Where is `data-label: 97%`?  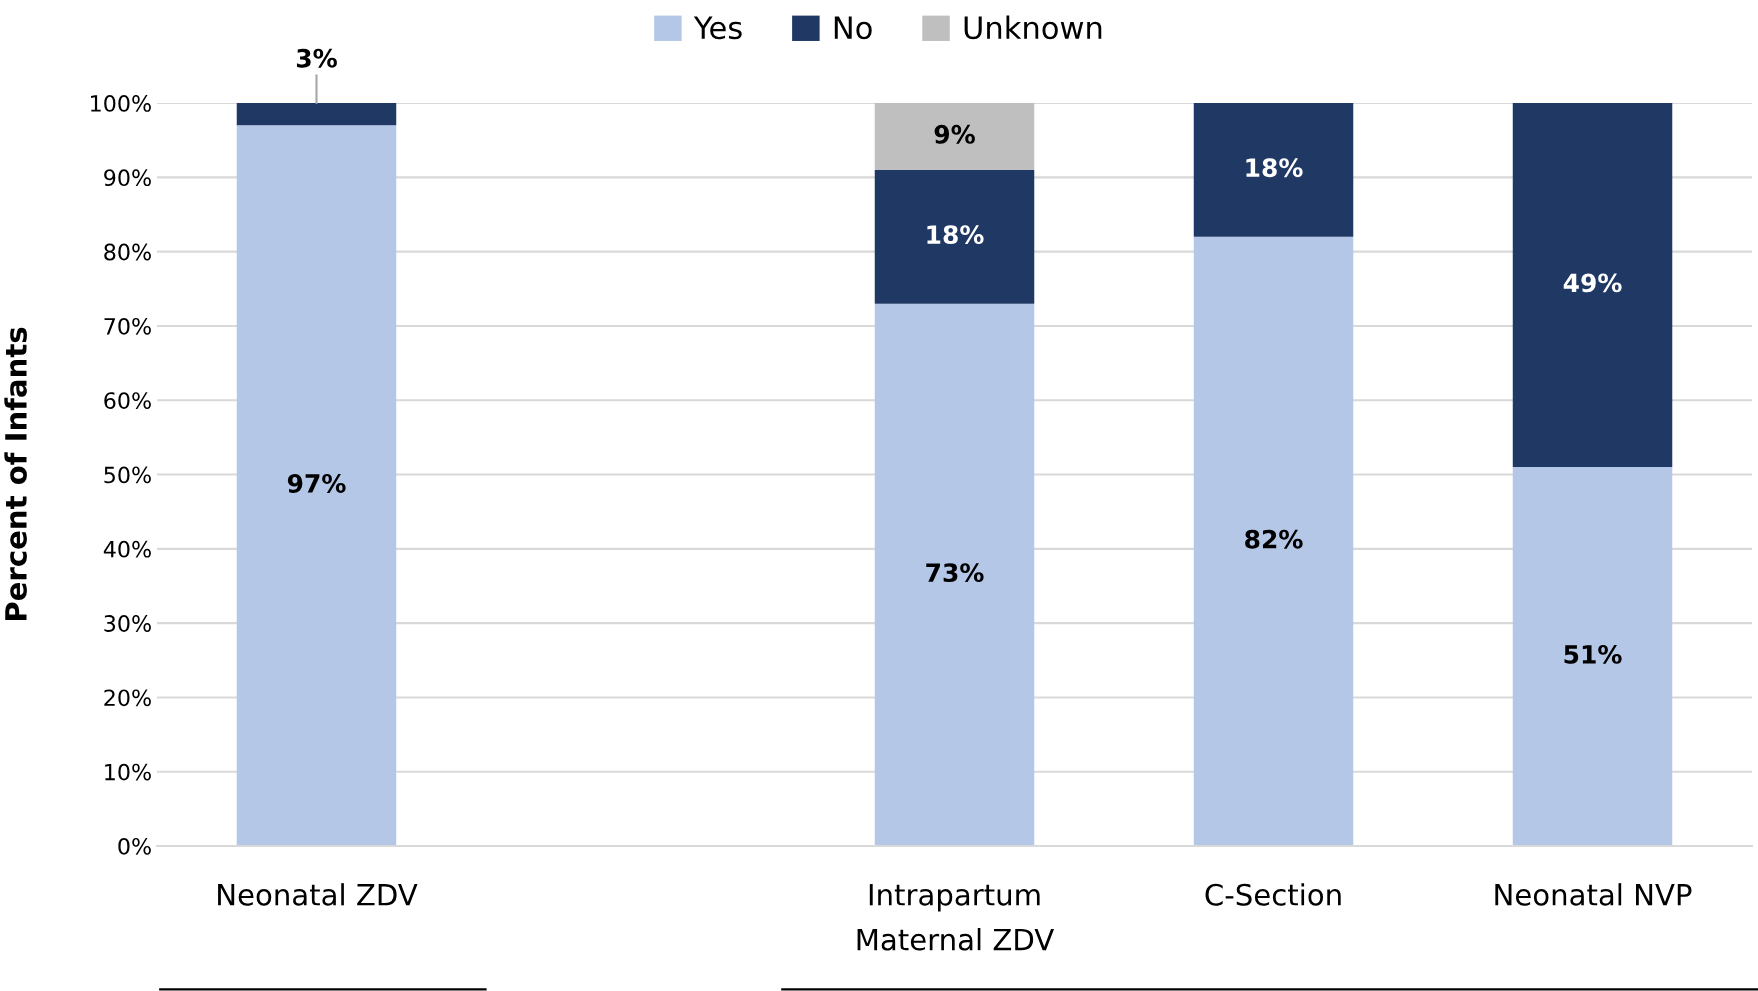 data-label: 97% is located at coordinates (316, 483).